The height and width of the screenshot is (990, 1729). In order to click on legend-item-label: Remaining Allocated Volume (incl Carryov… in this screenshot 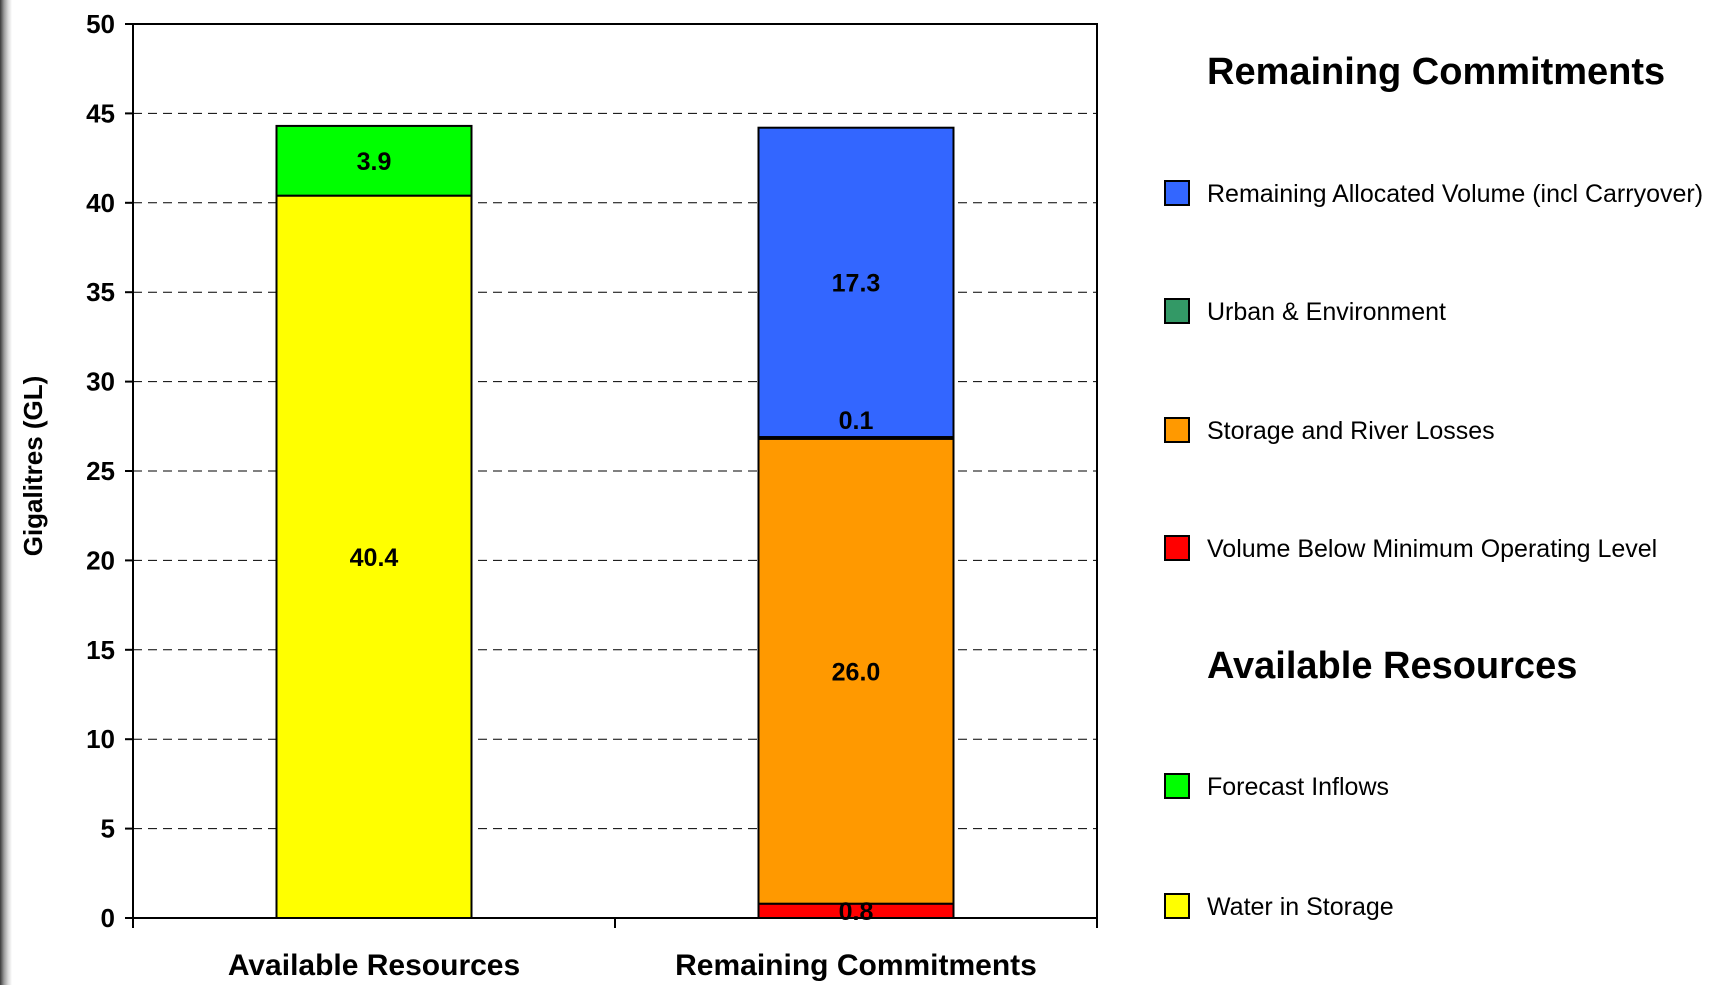, I will do `click(1455, 194)`.